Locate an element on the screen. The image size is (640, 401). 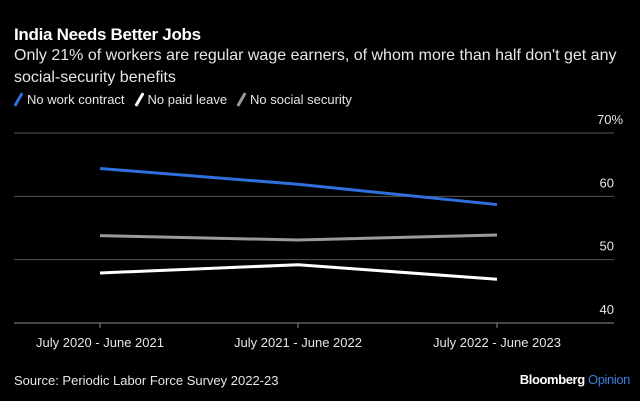
chart-title: India Needs Better Jobs is located at coordinates (107, 34).